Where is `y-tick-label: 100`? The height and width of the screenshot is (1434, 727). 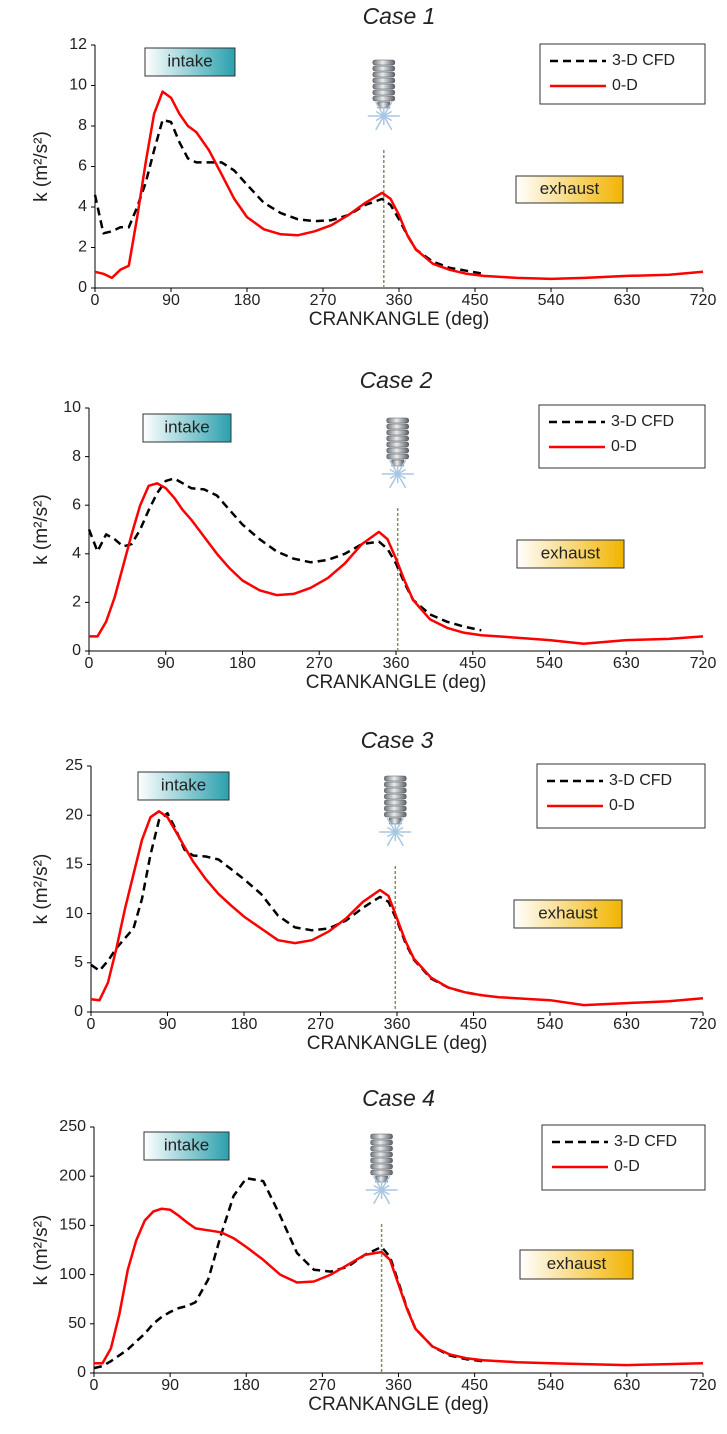
y-tick-label: 100 is located at coordinates (72, 1274).